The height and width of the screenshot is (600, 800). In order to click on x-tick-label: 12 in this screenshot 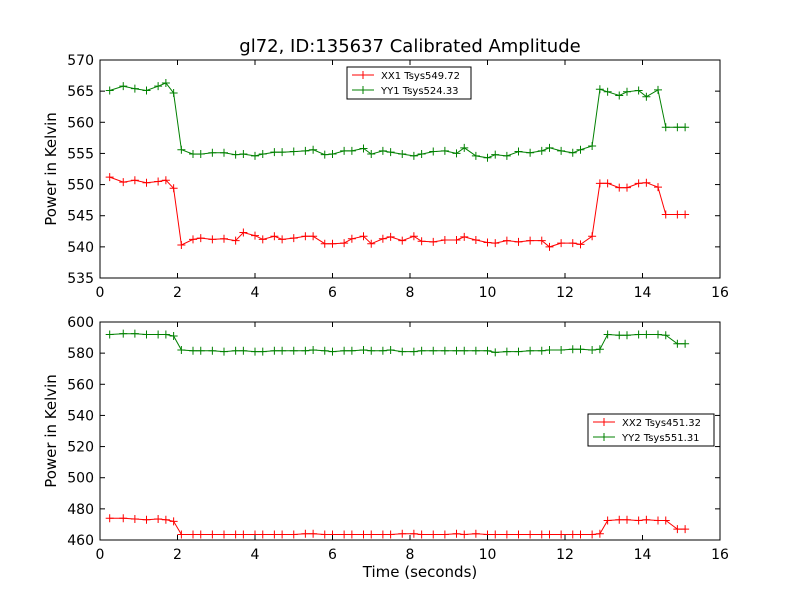, I will do `click(565, 293)`.